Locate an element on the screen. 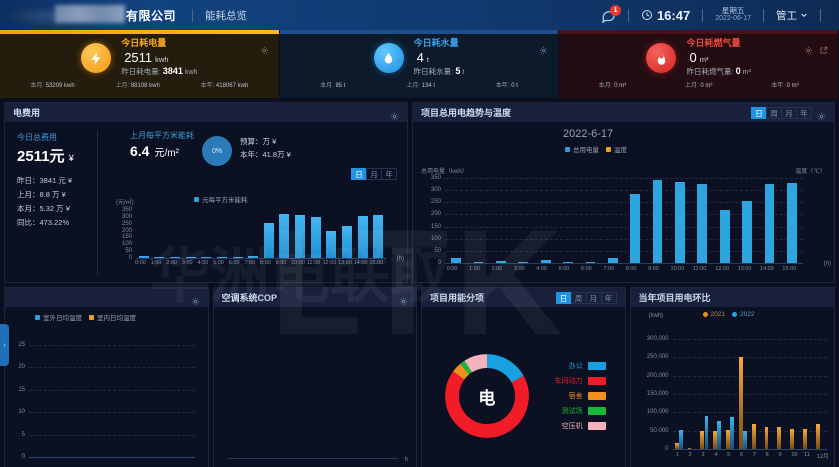  y-tick: 200,000 is located at coordinates (657, 375).